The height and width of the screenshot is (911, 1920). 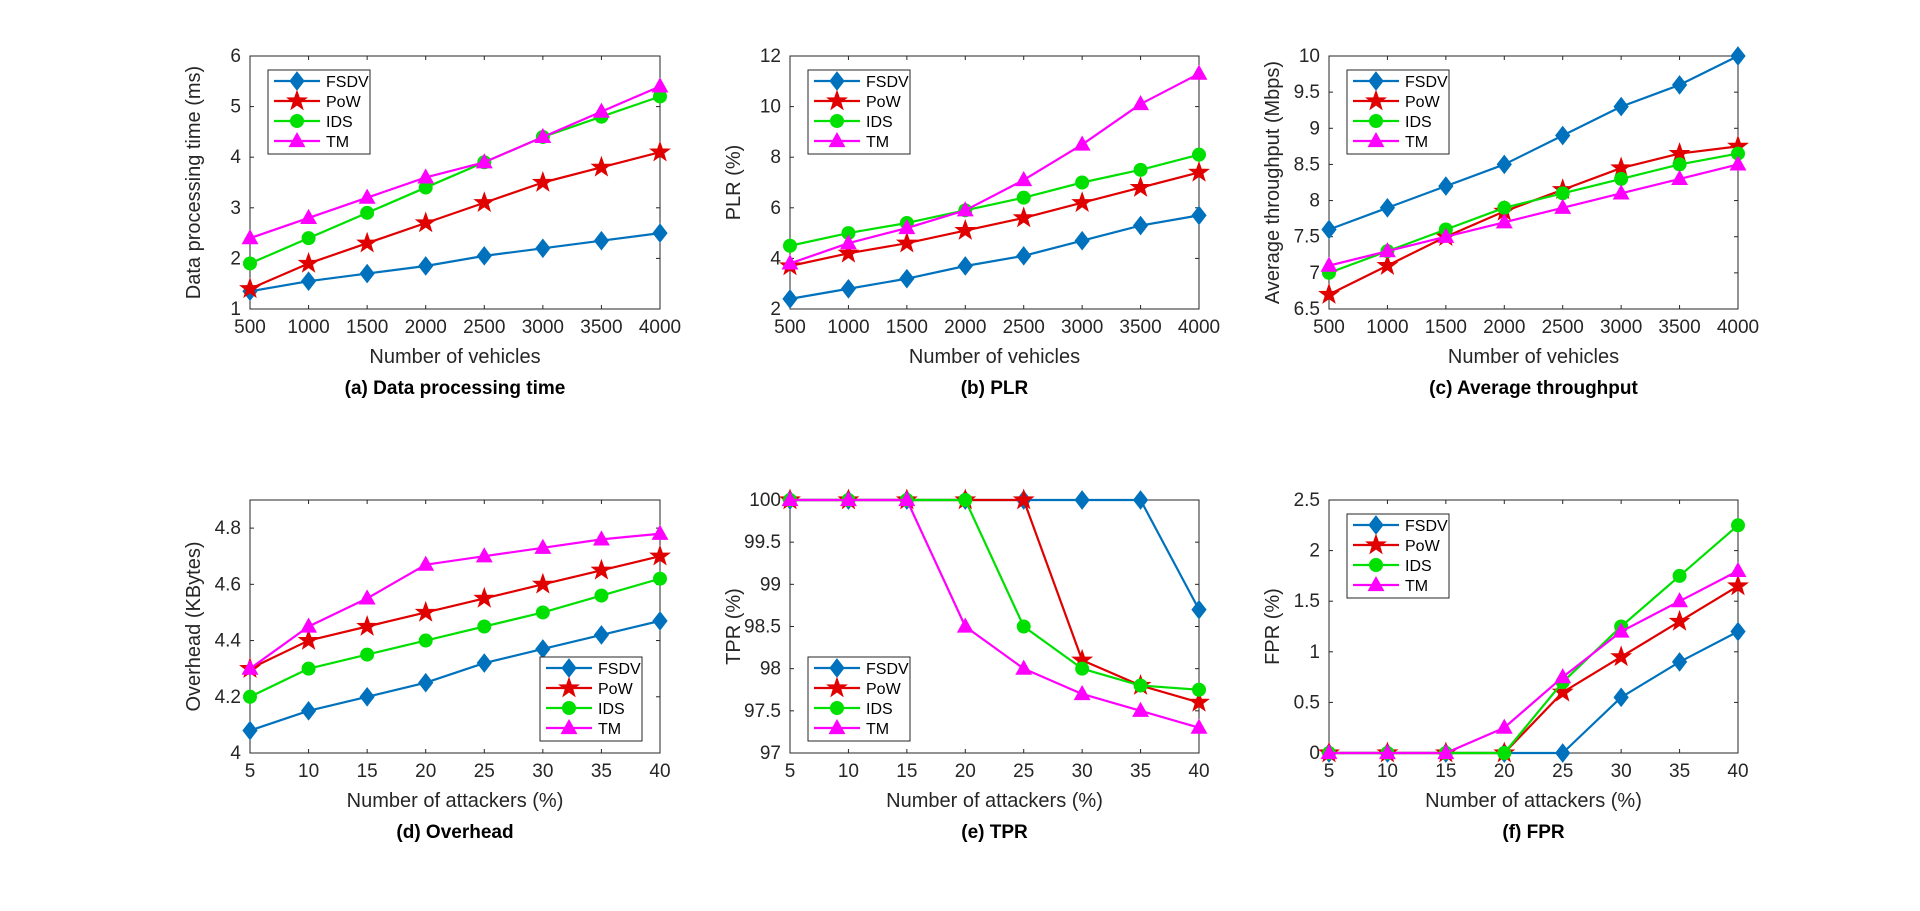 I want to click on y-tick-label: 4.6, so click(x=228, y=584).